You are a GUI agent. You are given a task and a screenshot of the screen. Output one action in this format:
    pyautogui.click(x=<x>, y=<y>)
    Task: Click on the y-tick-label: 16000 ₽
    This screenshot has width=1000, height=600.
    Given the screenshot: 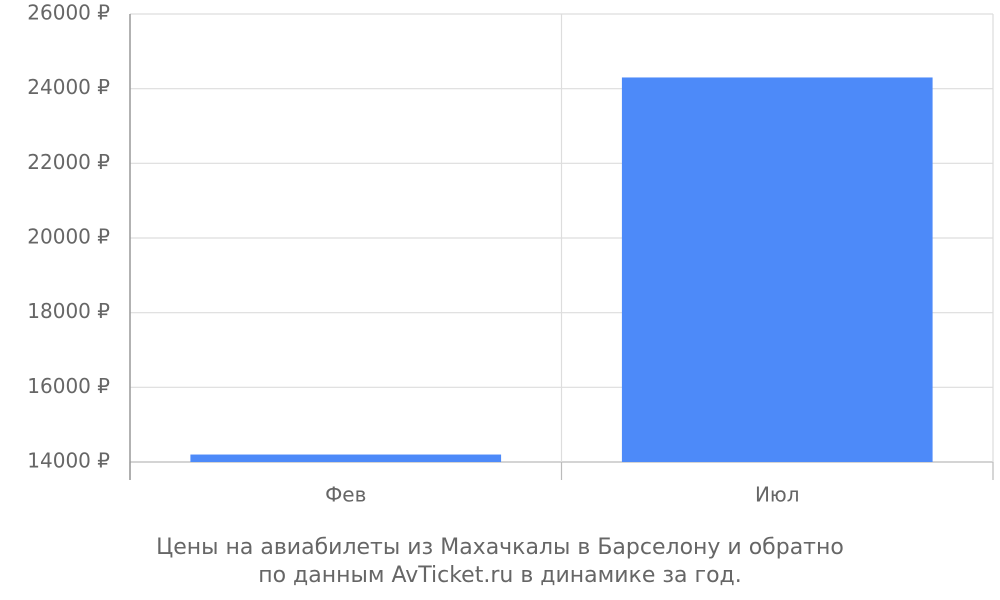 What is the action you would take?
    pyautogui.click(x=68, y=386)
    